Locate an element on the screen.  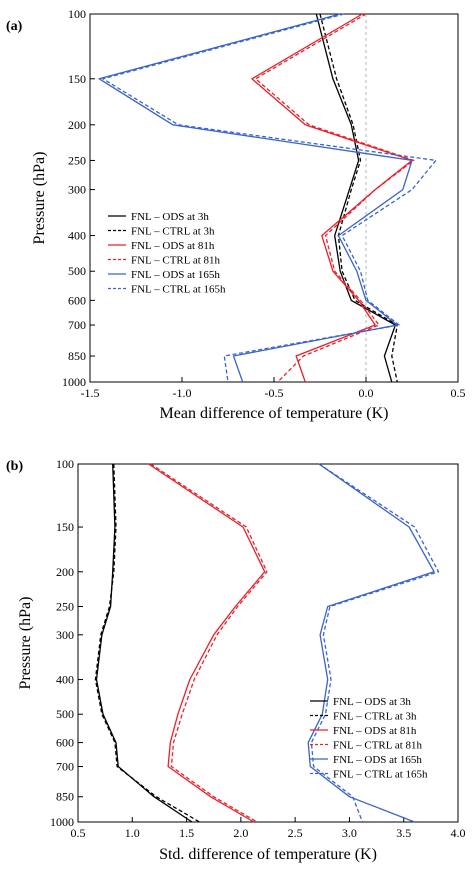
panel-b-x-ticks: 0.5 1.0 1.5 2.0 2.5 3.0 3.5 4.0 is located at coordinates (268, 828).